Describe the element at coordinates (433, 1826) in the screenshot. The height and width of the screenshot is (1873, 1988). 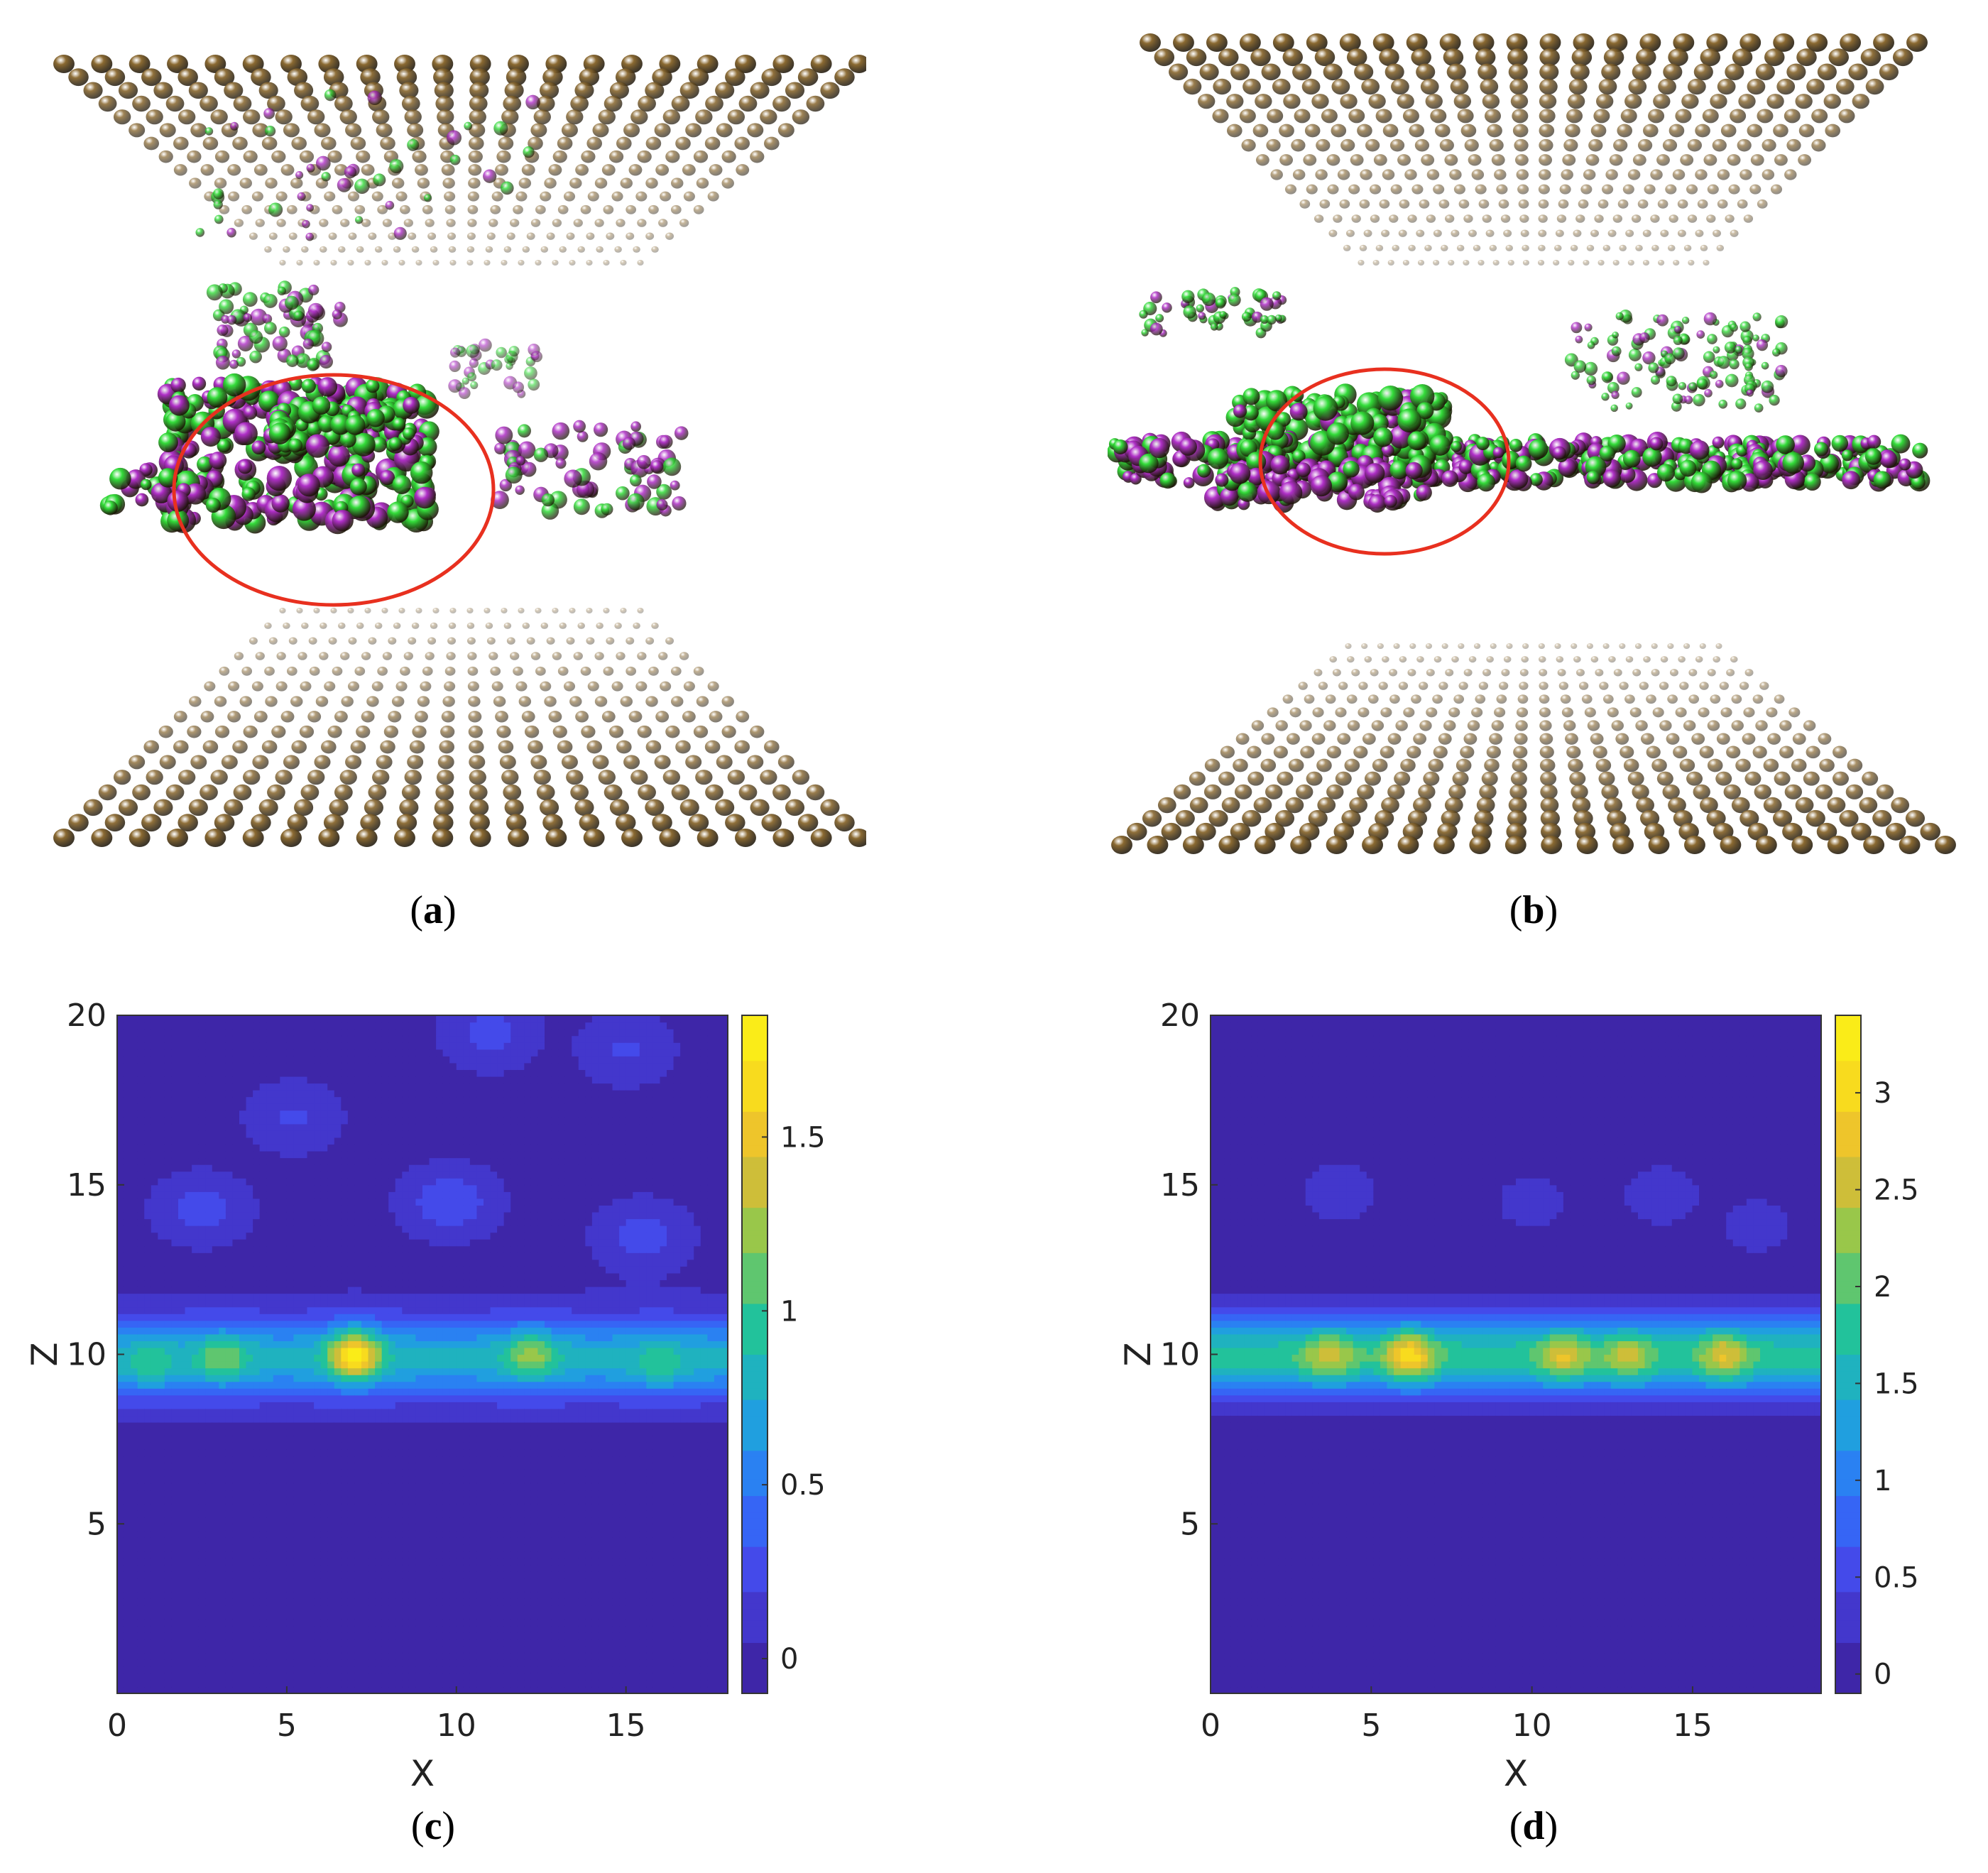
I see `caption-c: (c)` at that location.